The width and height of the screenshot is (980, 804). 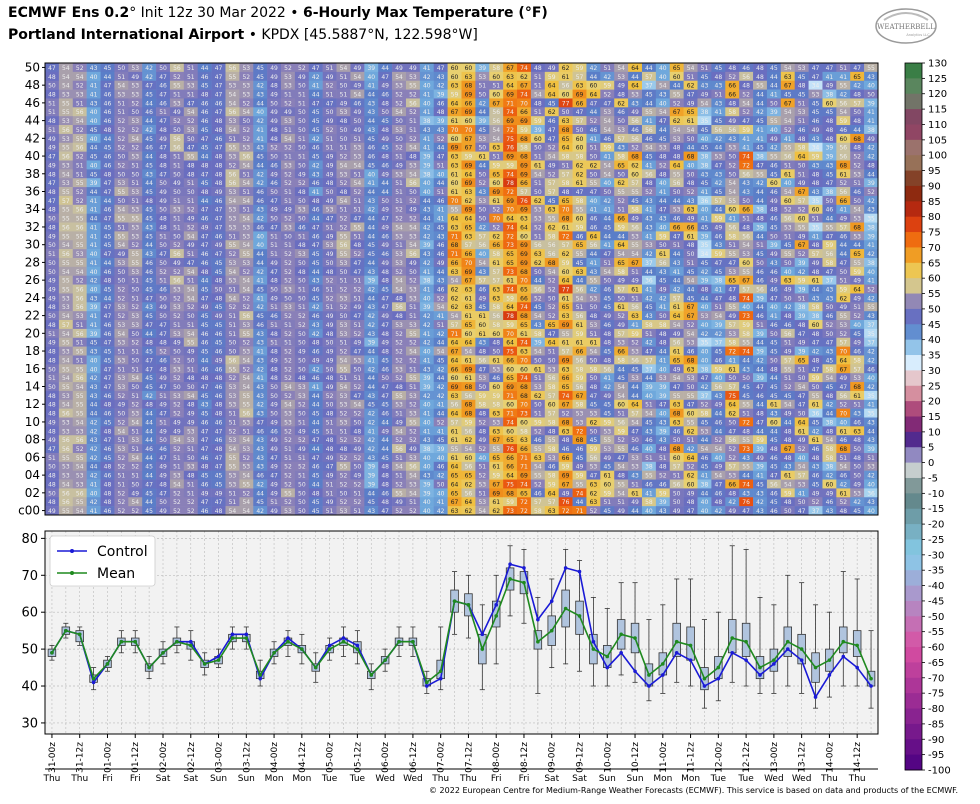 What do you see at coordinates (566, 378) in the screenshot?
I see `heat-cell-label: 66` at bounding box center [566, 378].